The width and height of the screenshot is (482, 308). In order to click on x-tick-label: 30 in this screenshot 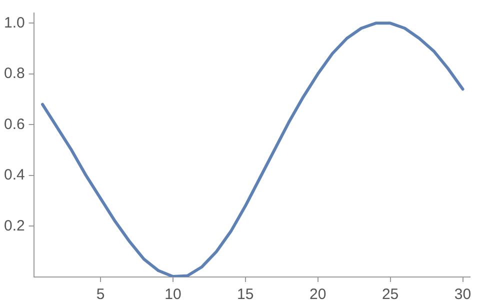, I will do `click(463, 295)`.